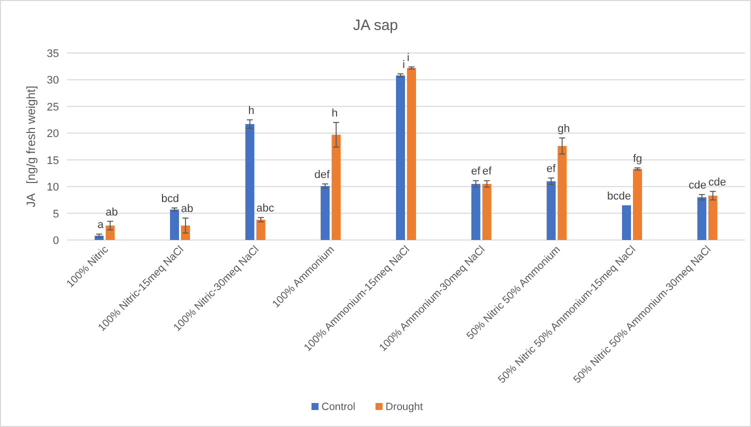 The width and height of the screenshot is (751, 427). I want to click on data-label: bcde, so click(619, 196).